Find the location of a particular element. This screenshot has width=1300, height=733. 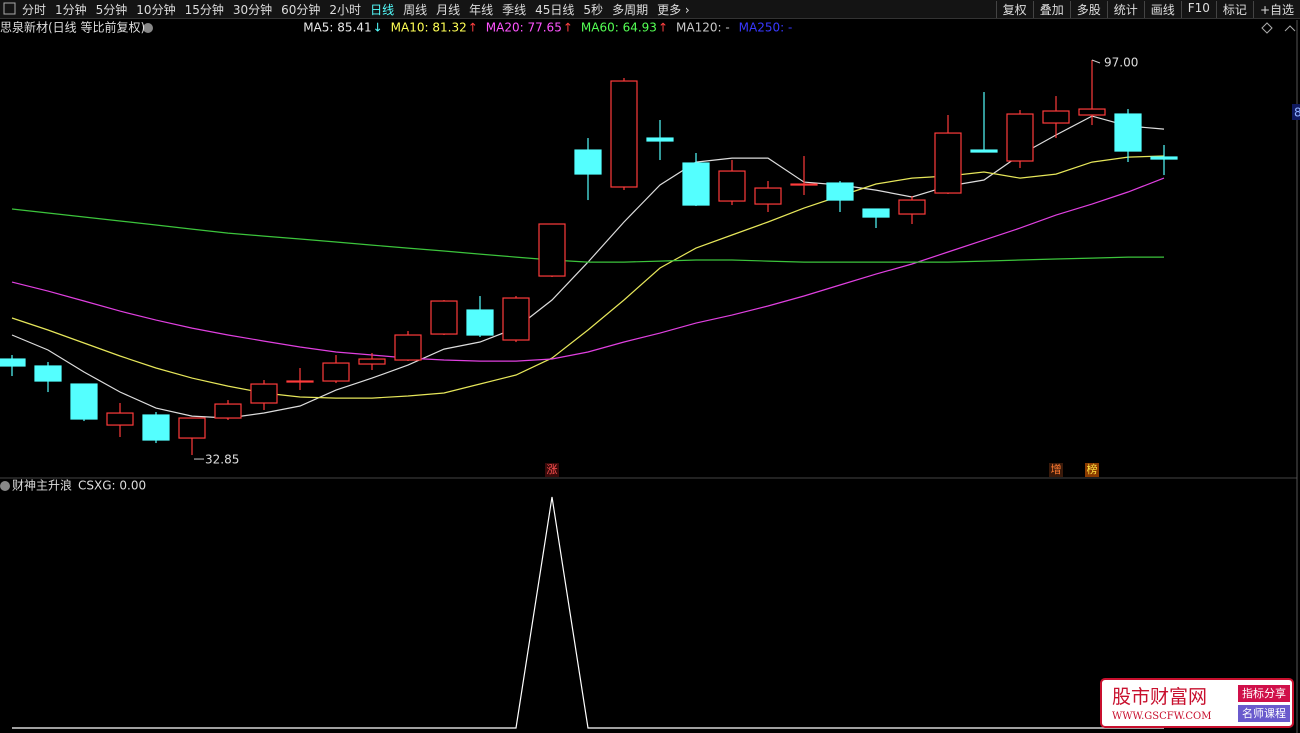

legend-arrow: ↓ is located at coordinates (378, 28).